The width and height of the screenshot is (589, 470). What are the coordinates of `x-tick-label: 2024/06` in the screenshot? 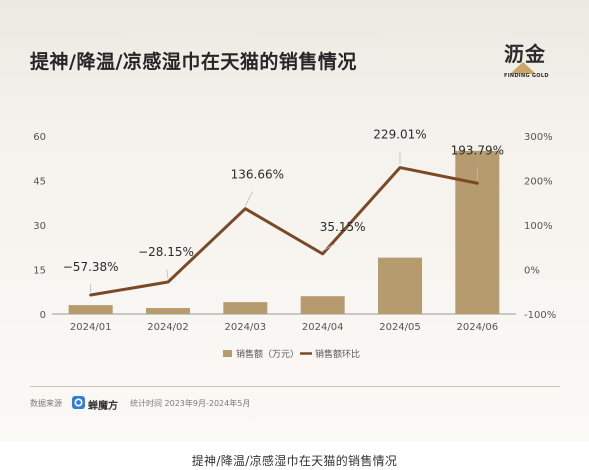 It's located at (478, 327).